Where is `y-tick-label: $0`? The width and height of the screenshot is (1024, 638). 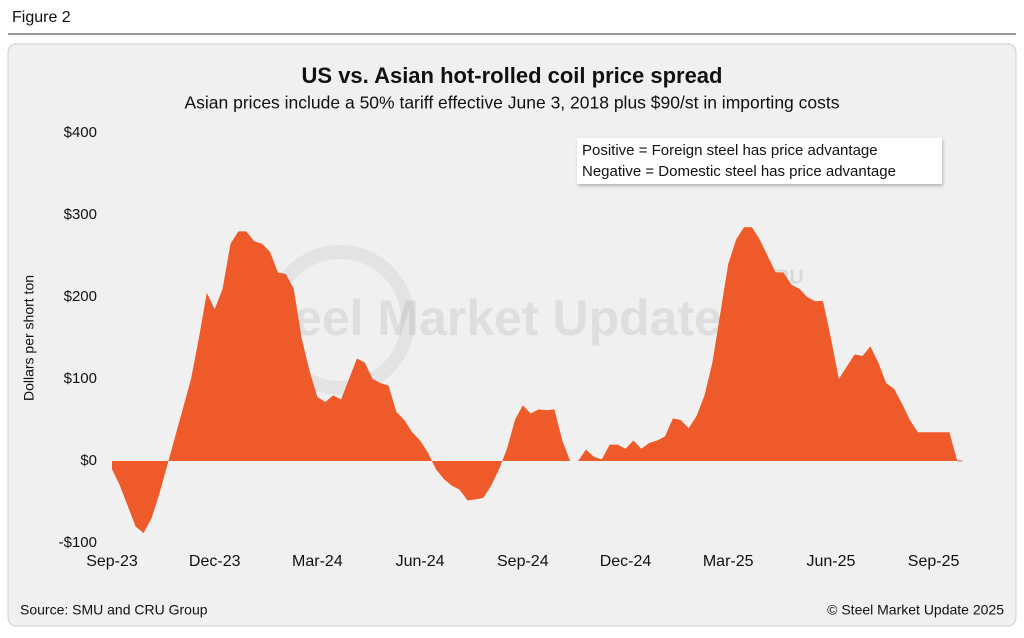
y-tick-label: $0 is located at coordinates (88, 460).